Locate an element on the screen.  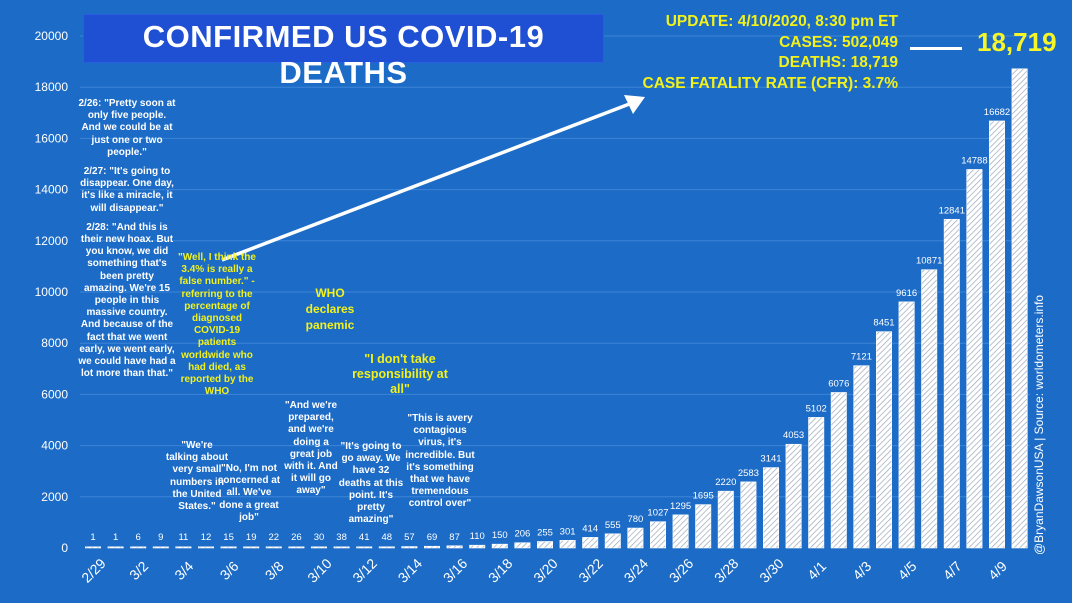
x-tick-label: 4/9 is located at coordinates (997, 570).